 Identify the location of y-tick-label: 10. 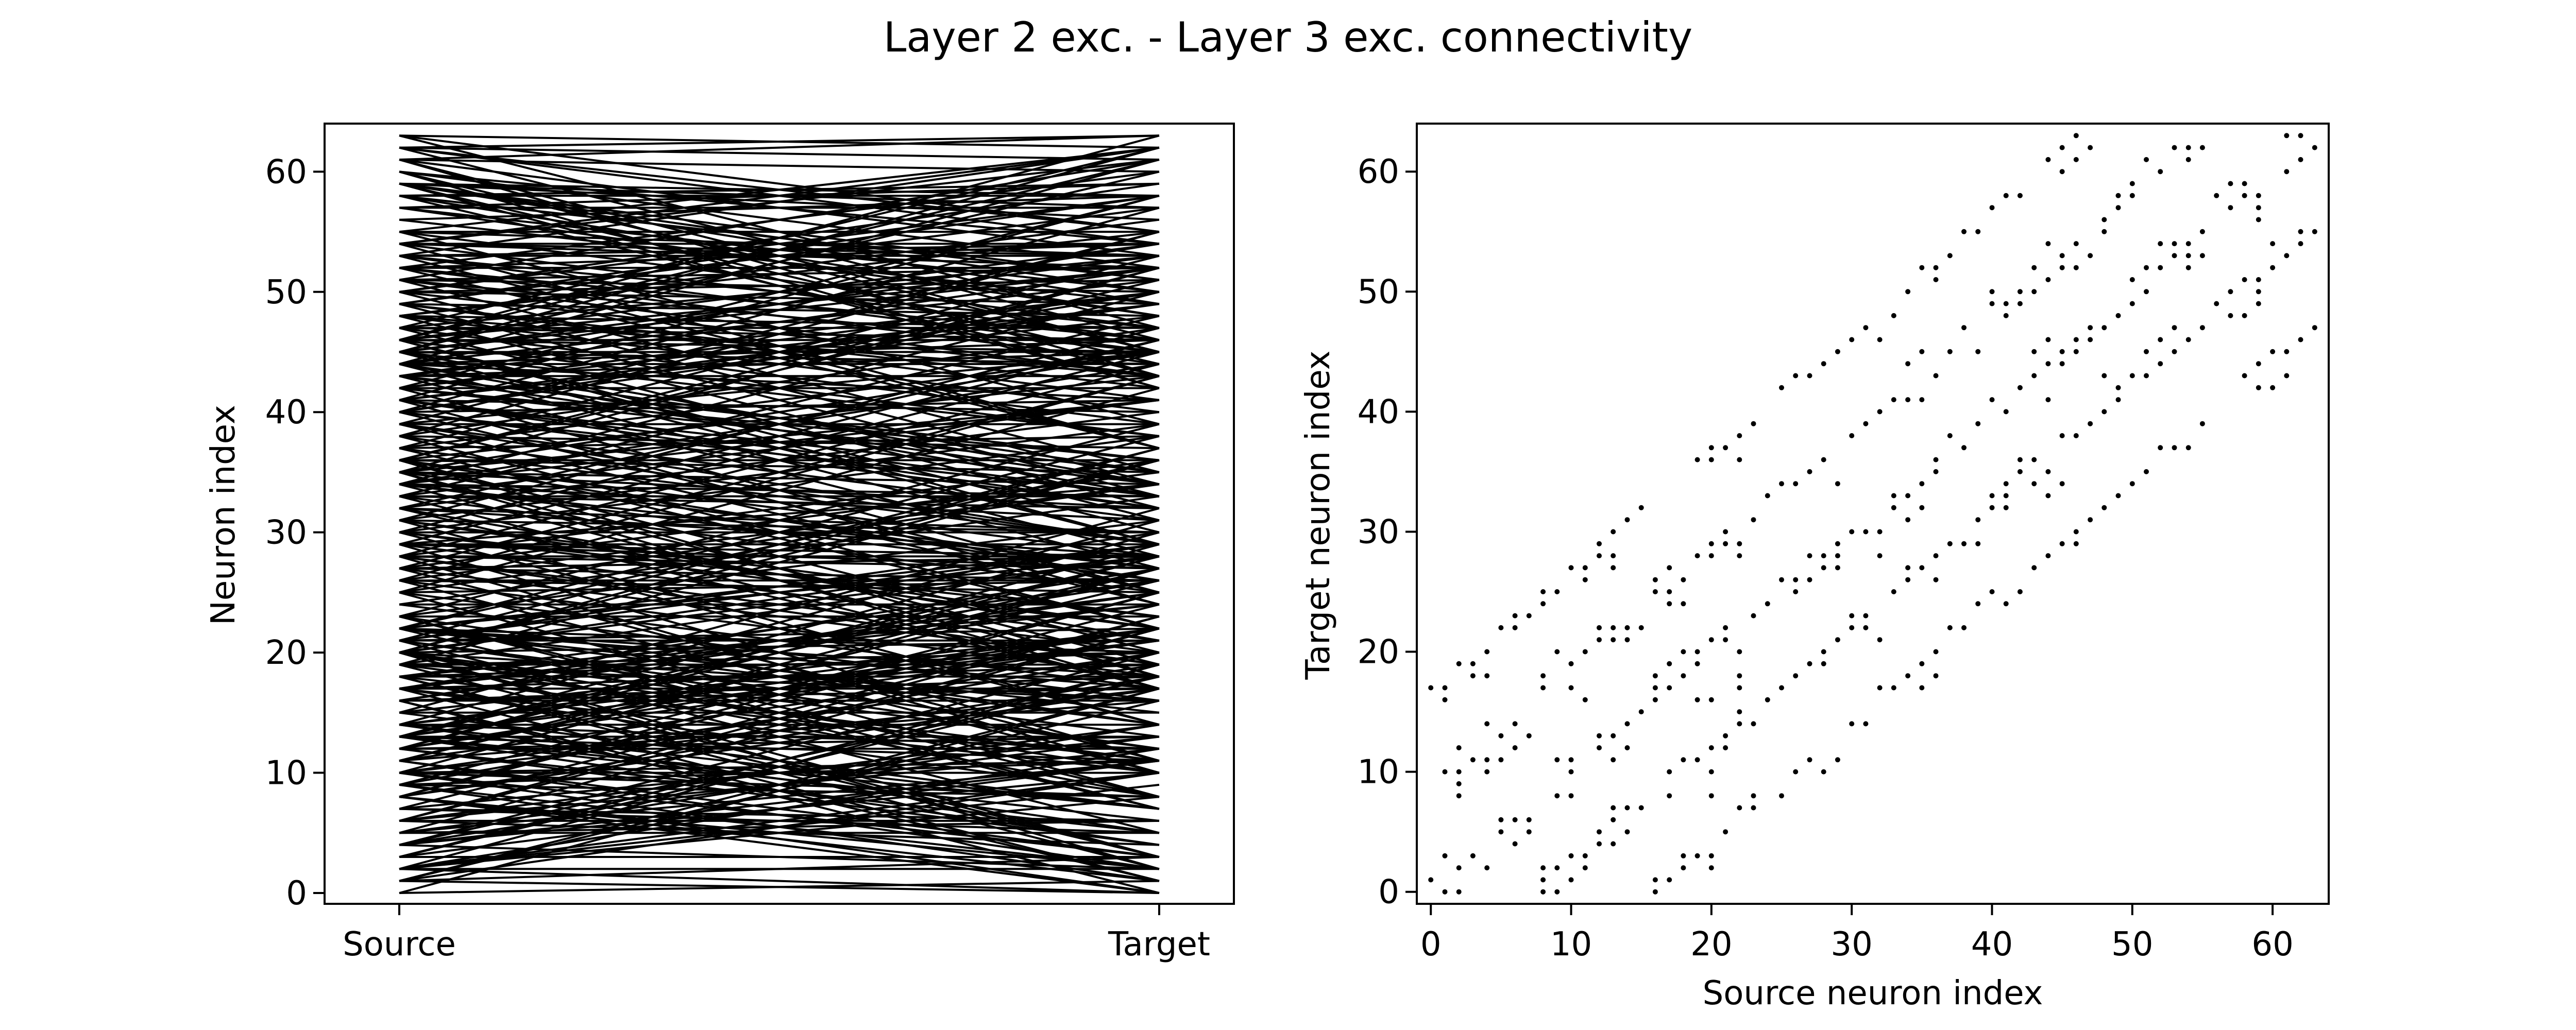
(286, 773).